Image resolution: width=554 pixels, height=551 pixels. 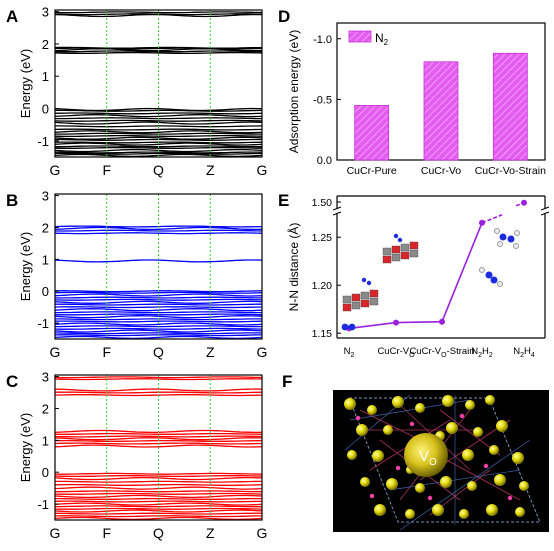 What do you see at coordinates (360, 36) in the screenshot?
I see `legend-swatch` at bounding box center [360, 36].